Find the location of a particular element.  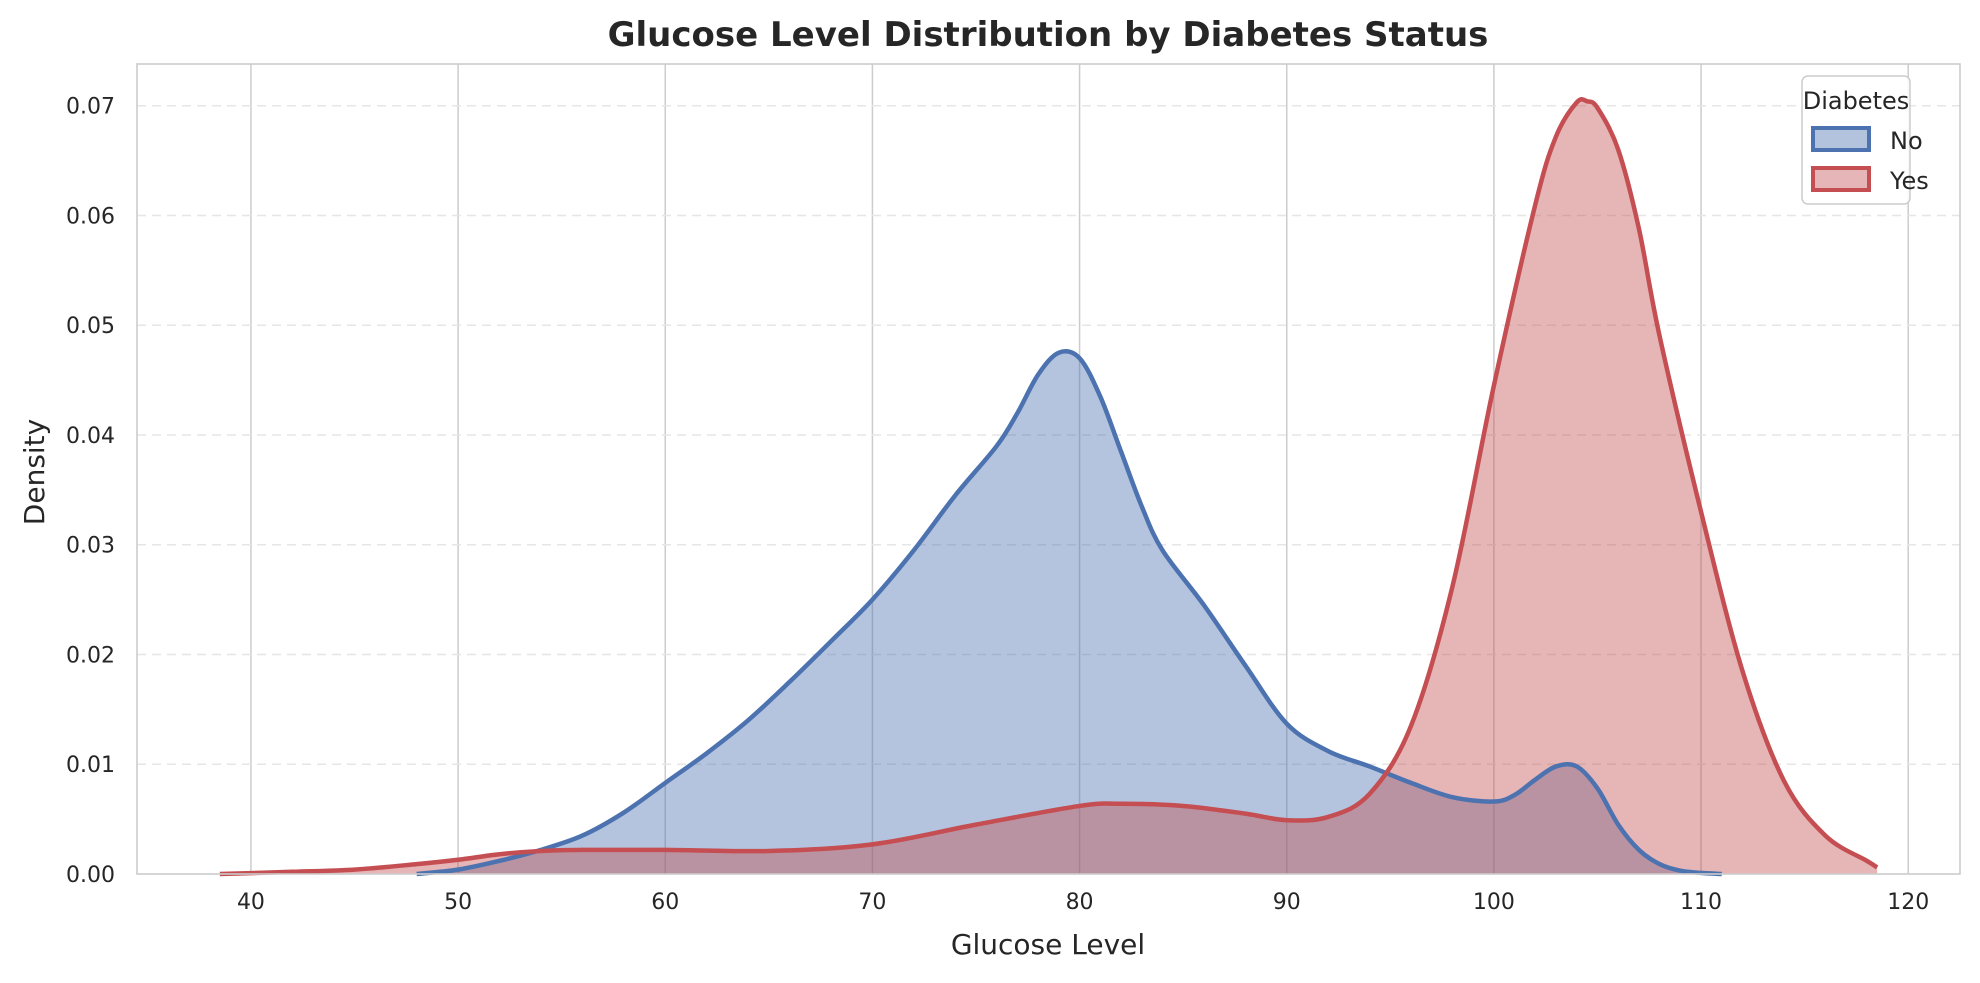

legend-swatch-yes is located at coordinates (1841, 179).